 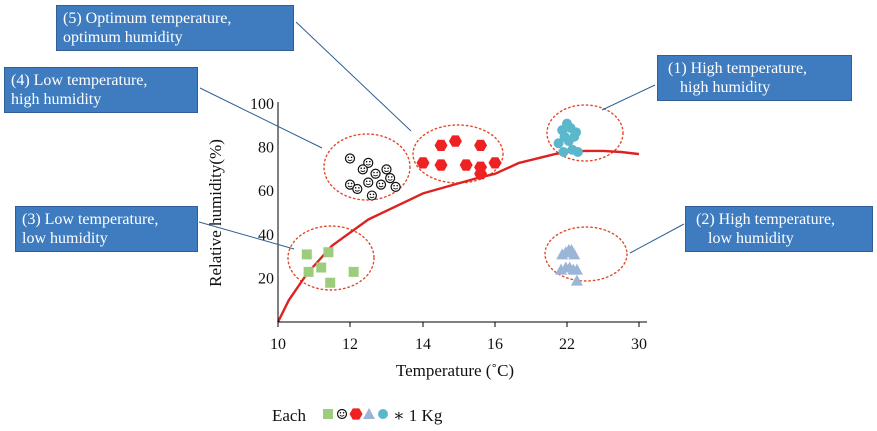 What do you see at coordinates (90, 219) in the screenshot?
I see `callout-low-temp-low-humidity-line1: (3) Low temperature,` at bounding box center [90, 219].